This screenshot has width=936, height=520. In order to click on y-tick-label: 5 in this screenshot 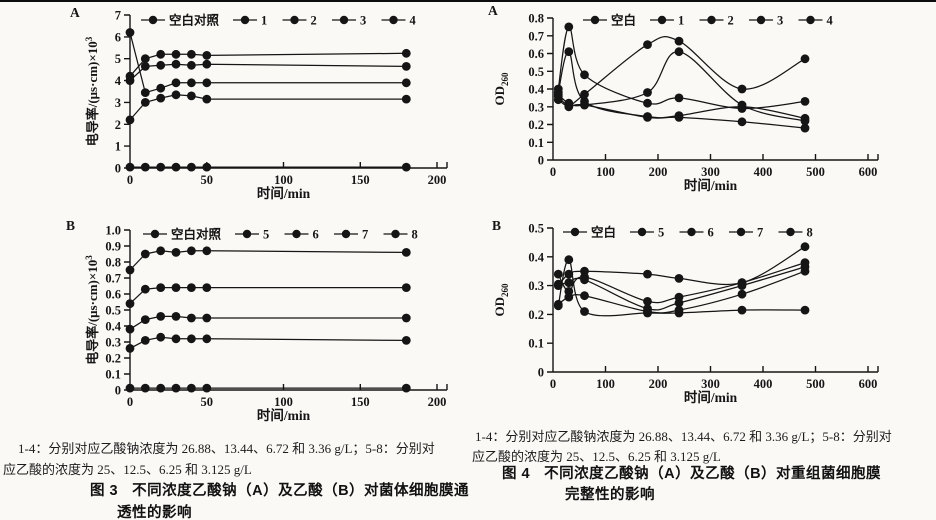, I will do `click(118, 59)`.